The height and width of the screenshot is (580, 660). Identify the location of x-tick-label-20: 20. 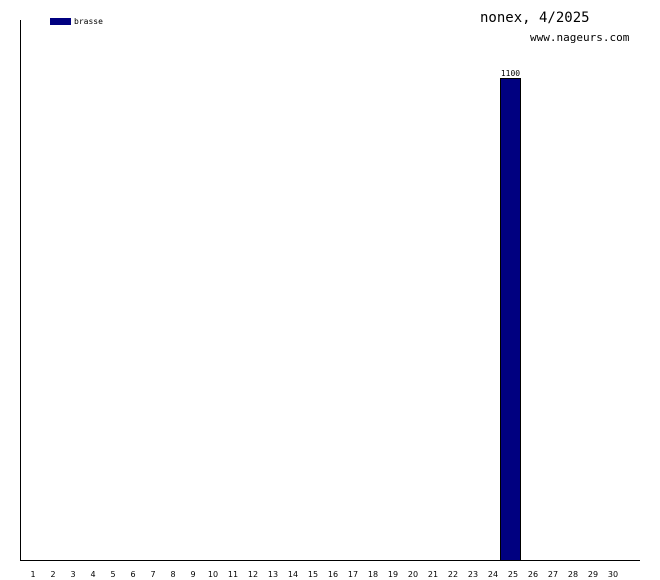
(413, 574).